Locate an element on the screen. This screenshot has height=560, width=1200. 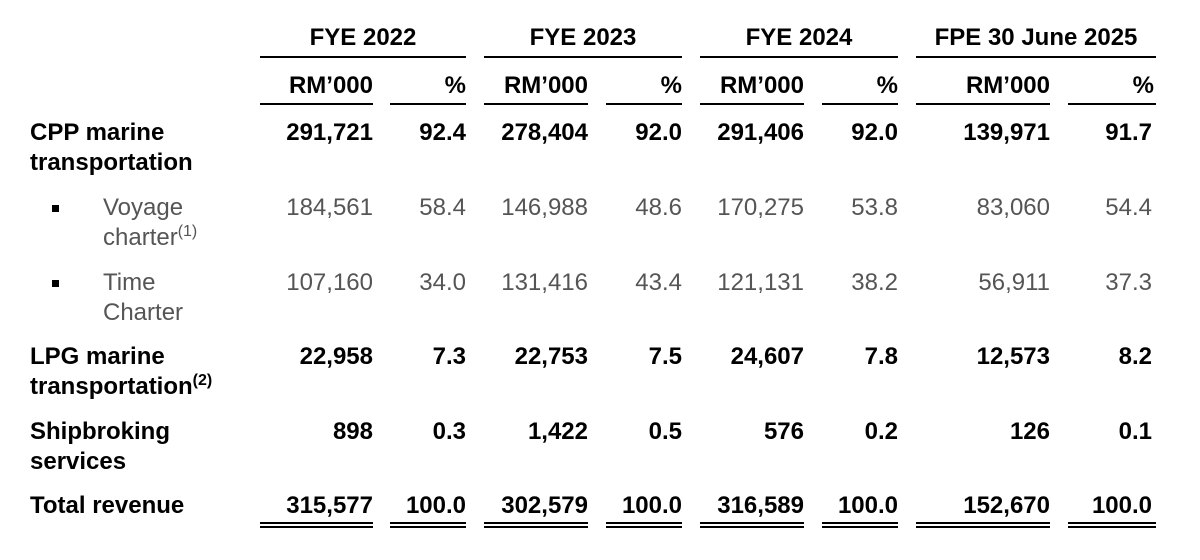
cell-pct-value: 54.4 is located at coordinates (1128, 207).